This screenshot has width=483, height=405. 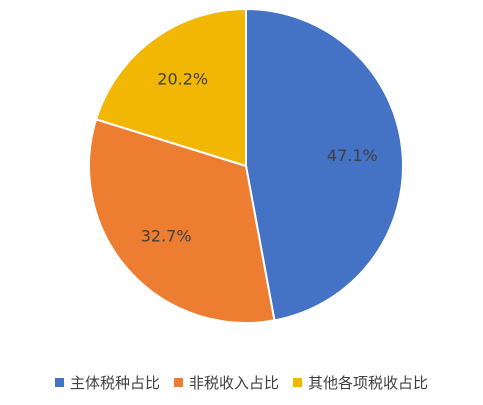 I want to click on pie-slice-other-tax, so click(x=170, y=87).